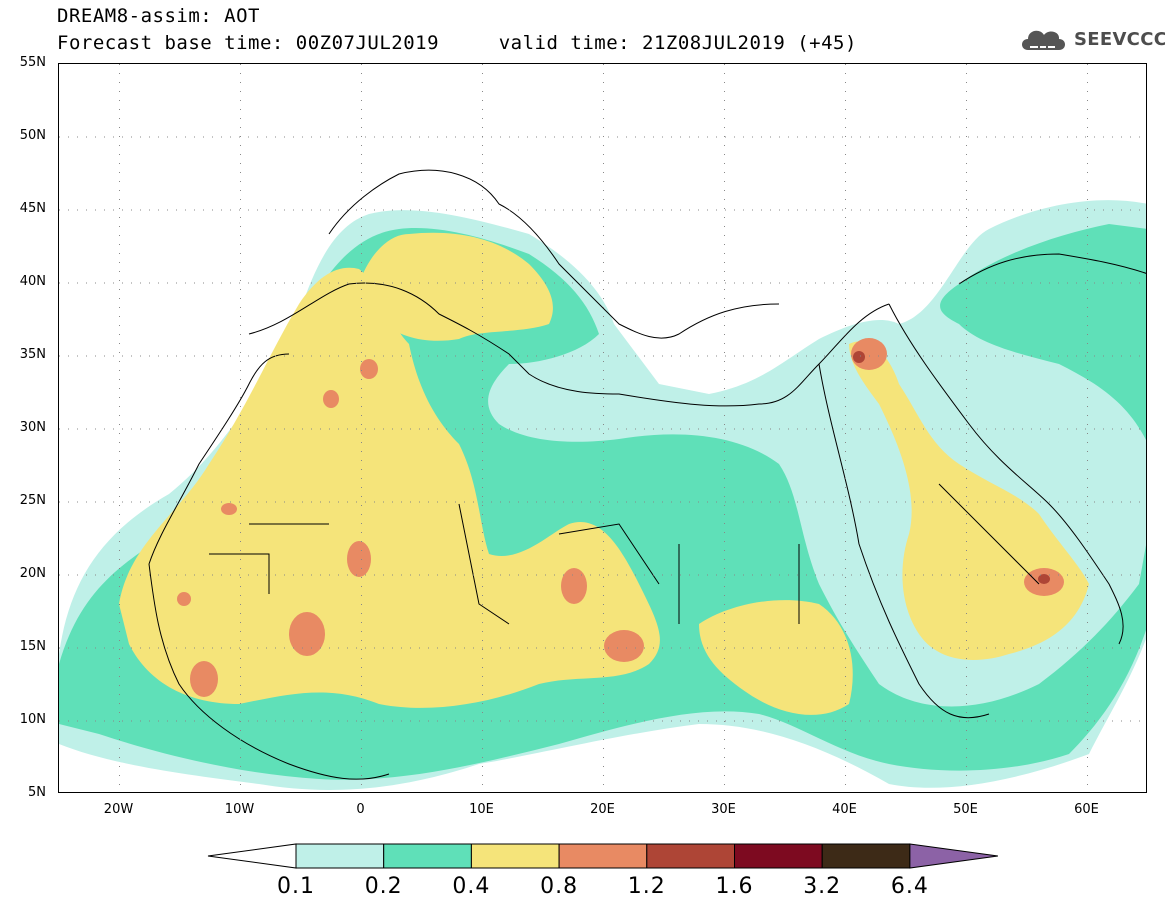  Describe the element at coordinates (383, 886) in the screenshot. I see `colorbar-level-label: 0.2` at that location.